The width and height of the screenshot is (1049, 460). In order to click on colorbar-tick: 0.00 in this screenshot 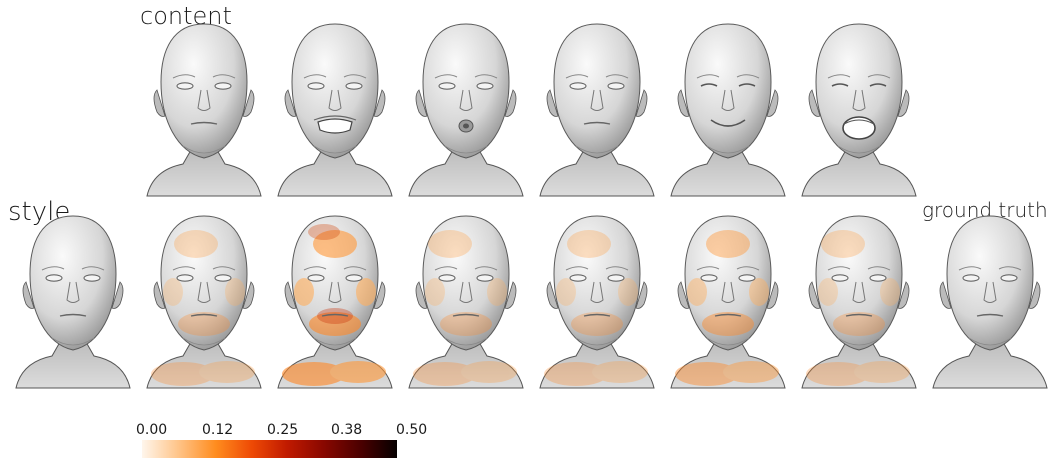, I will do `click(152, 430)`.